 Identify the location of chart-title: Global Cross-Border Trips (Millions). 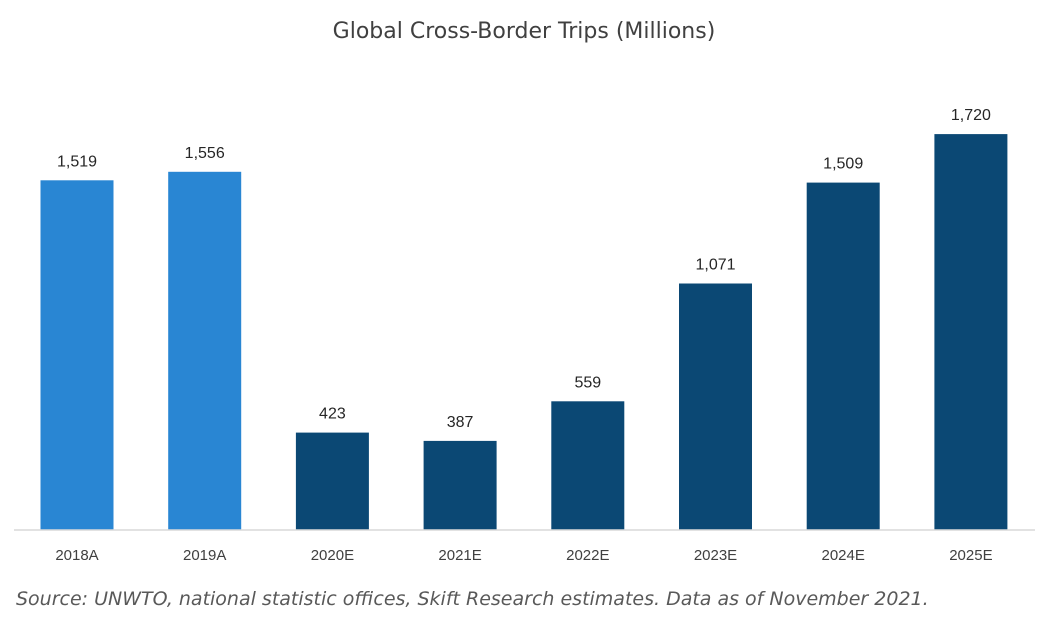
(524, 31).